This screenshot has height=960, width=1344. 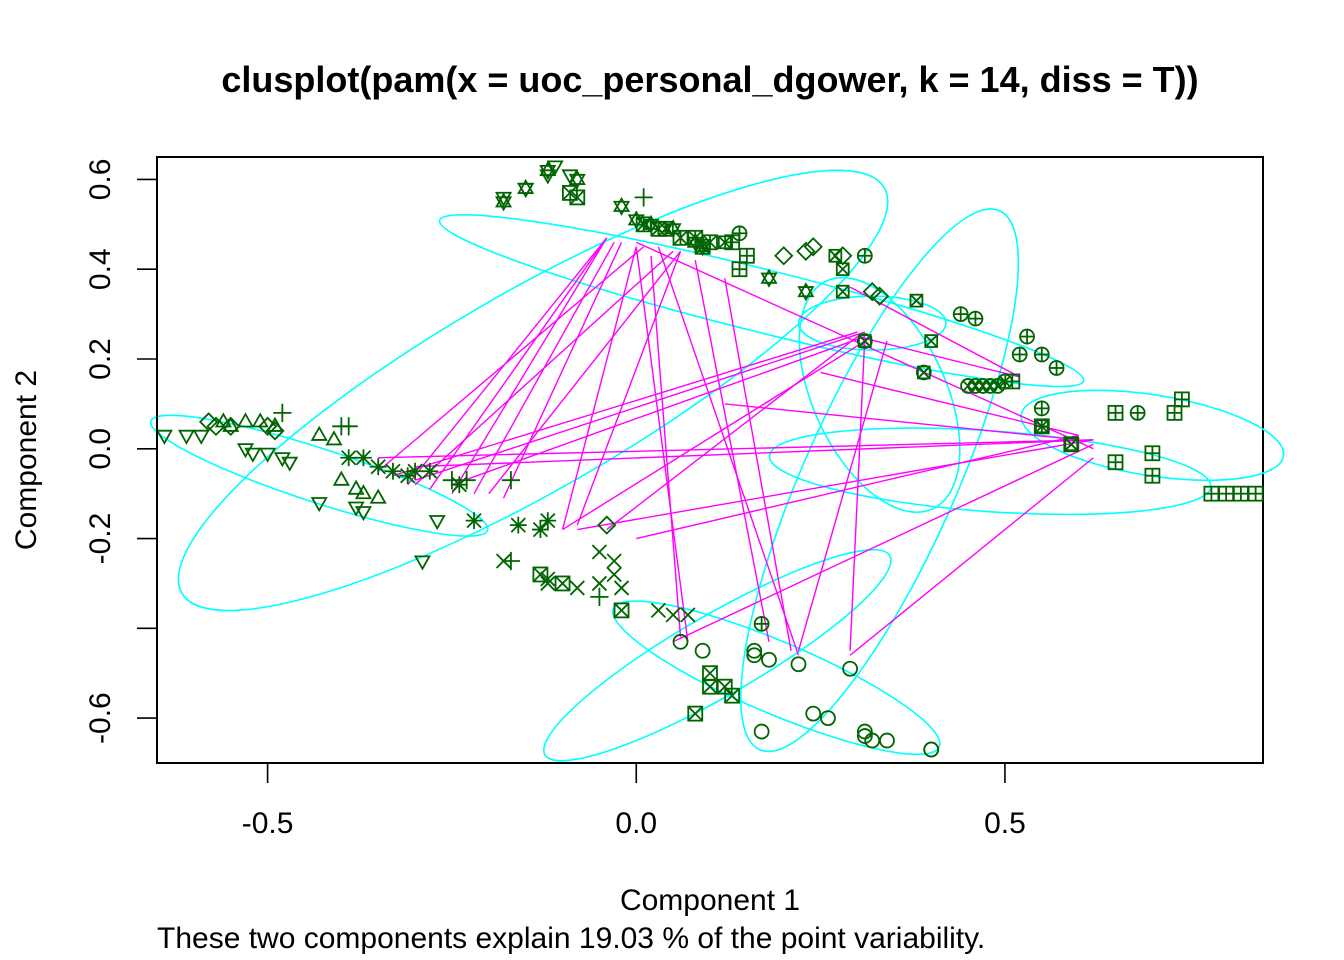 I want to click on y-tick-label: 0.0, so click(x=100, y=449).